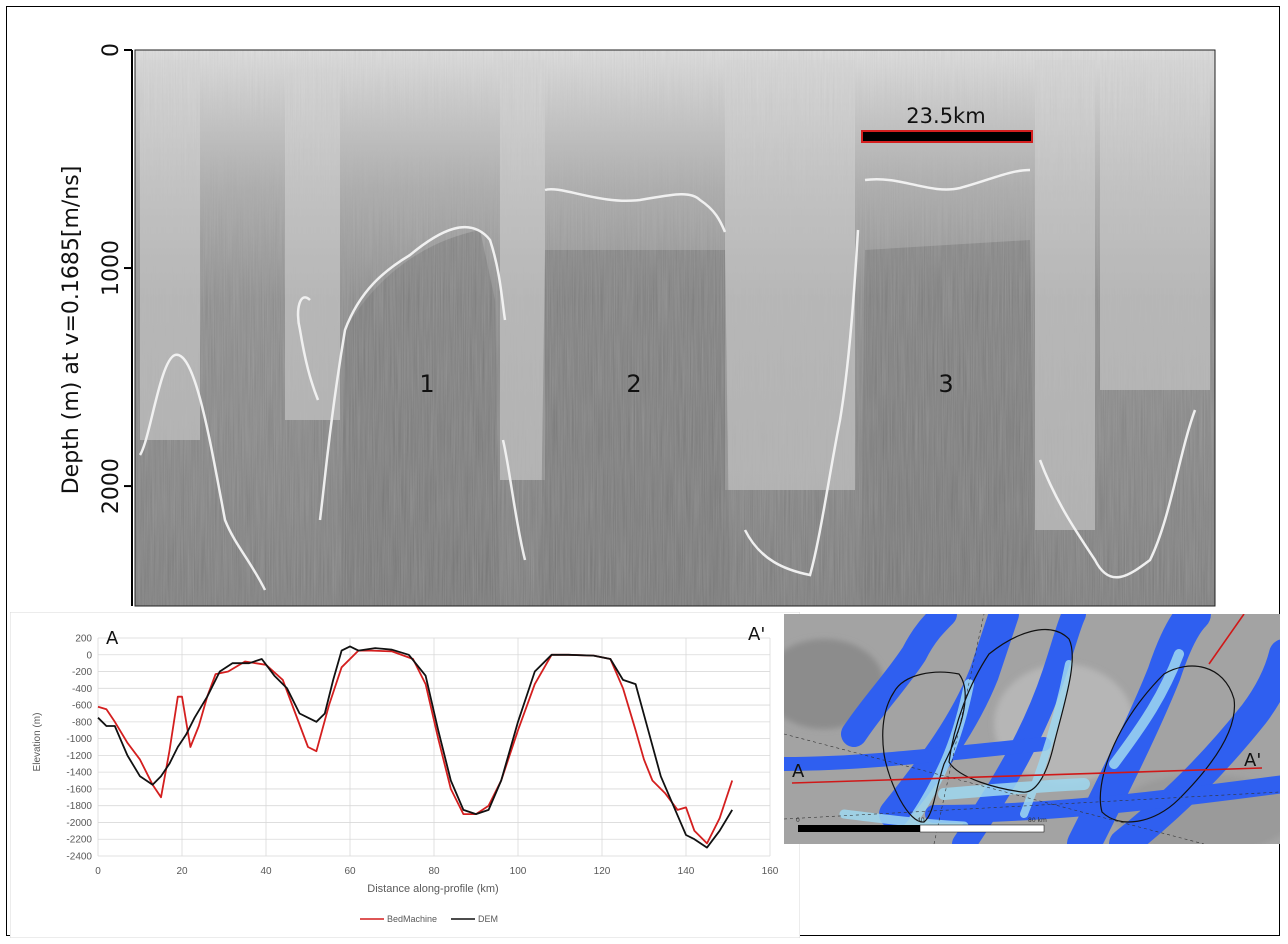 The height and width of the screenshot is (944, 1288). I want to click on basin-label-2: 2, so click(633, 384).